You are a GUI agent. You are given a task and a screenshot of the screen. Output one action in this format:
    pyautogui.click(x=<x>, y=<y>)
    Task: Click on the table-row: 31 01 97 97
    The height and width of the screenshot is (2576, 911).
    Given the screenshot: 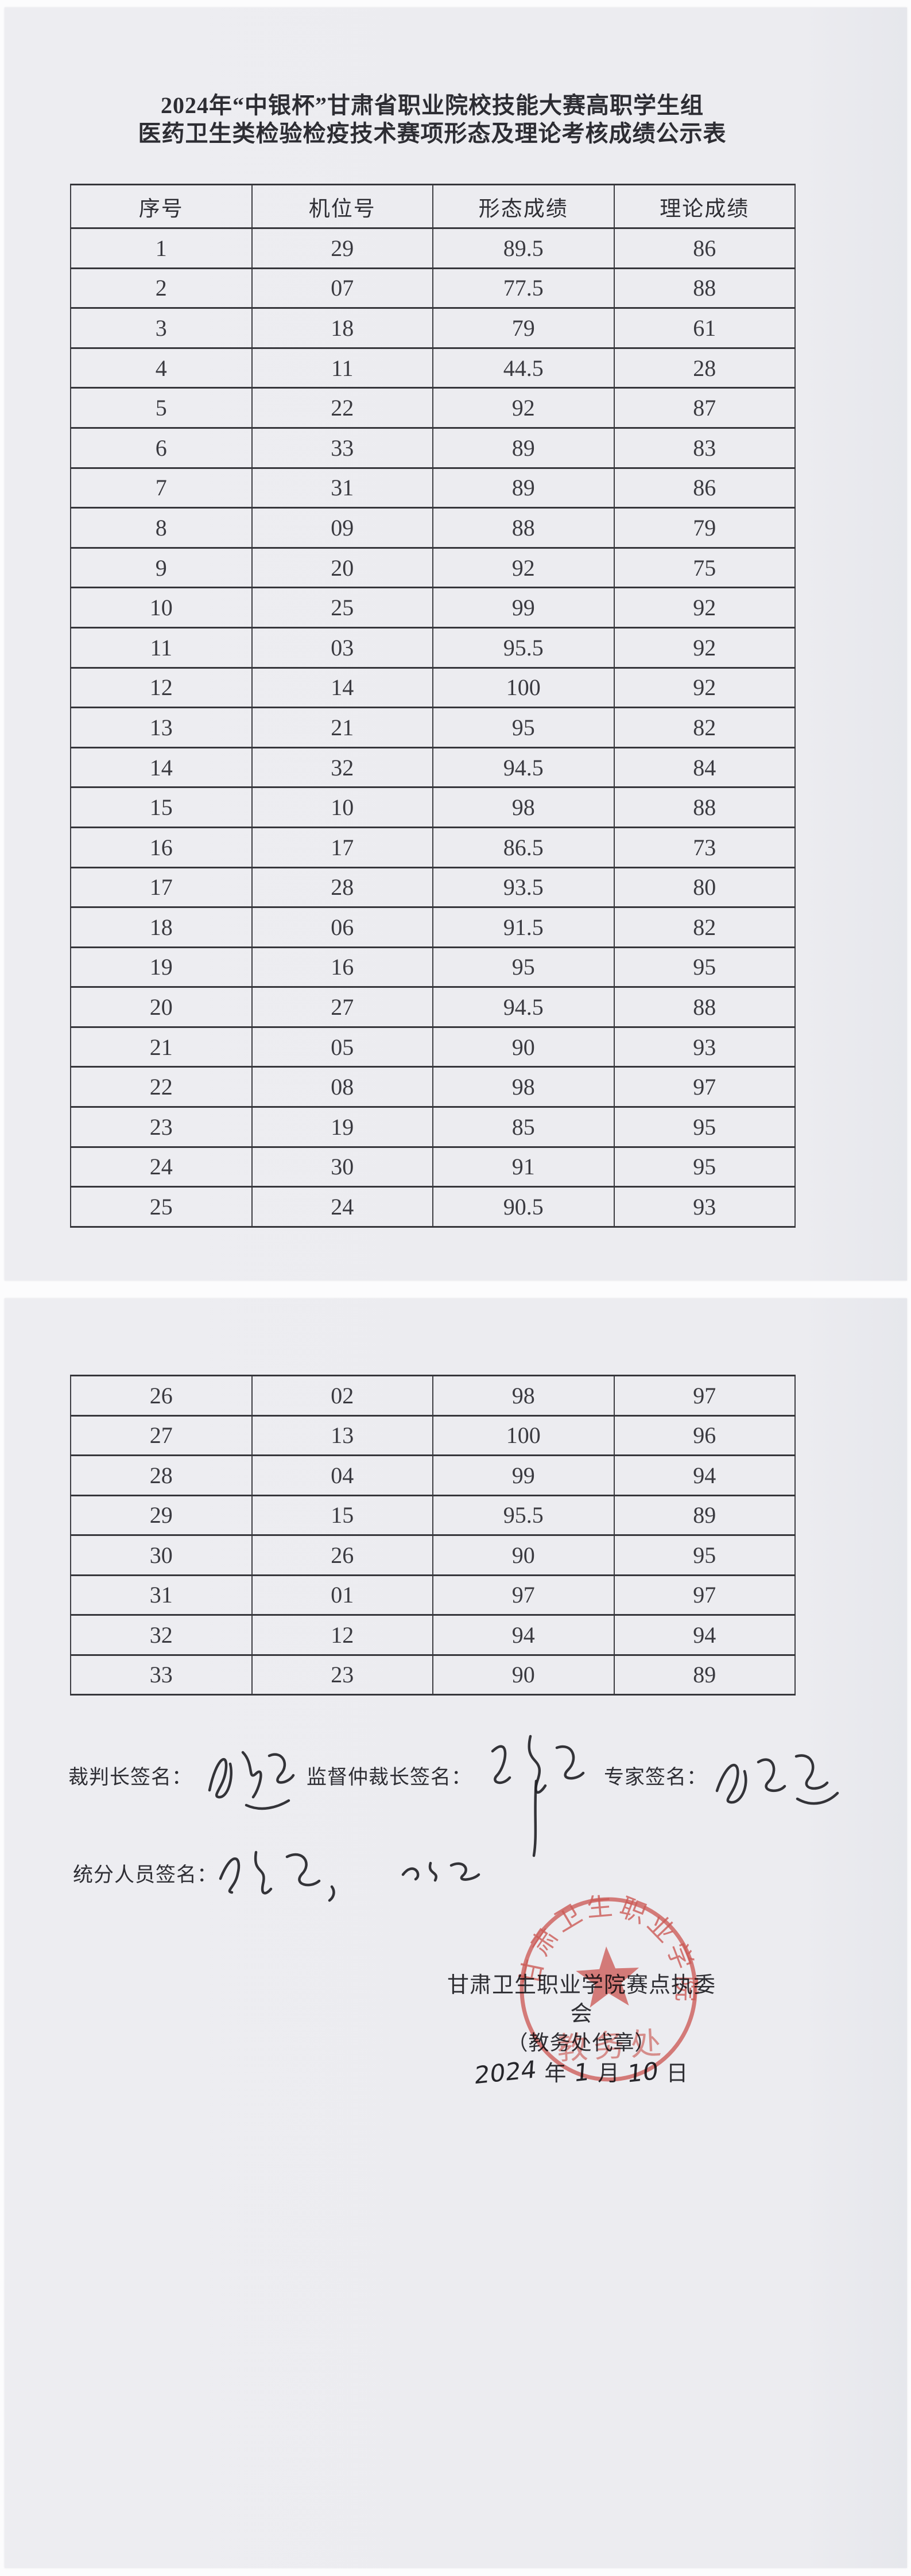 What is the action you would take?
    pyautogui.click(x=433, y=1595)
    